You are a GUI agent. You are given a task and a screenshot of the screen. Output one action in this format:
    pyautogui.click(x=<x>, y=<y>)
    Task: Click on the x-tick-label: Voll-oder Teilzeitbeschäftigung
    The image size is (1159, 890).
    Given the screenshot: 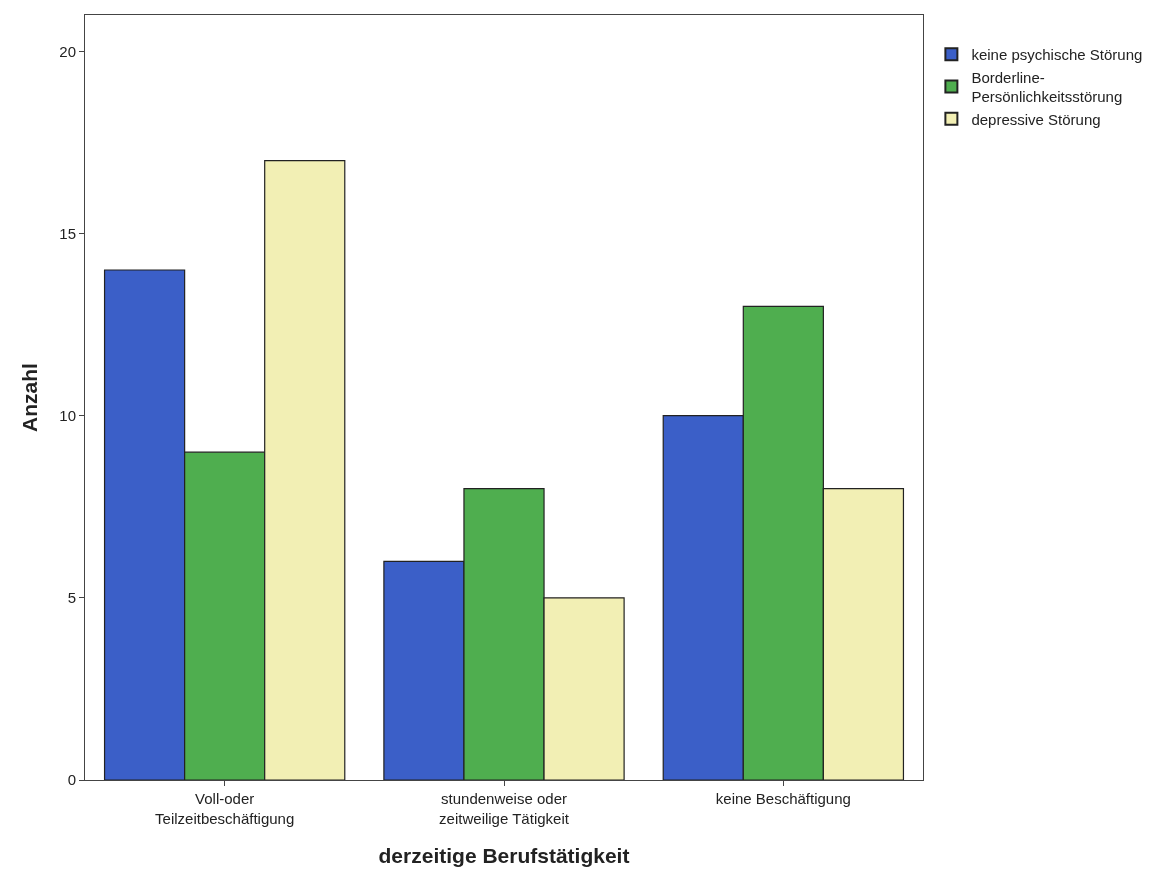 What is the action you would take?
    pyautogui.click(x=225, y=808)
    